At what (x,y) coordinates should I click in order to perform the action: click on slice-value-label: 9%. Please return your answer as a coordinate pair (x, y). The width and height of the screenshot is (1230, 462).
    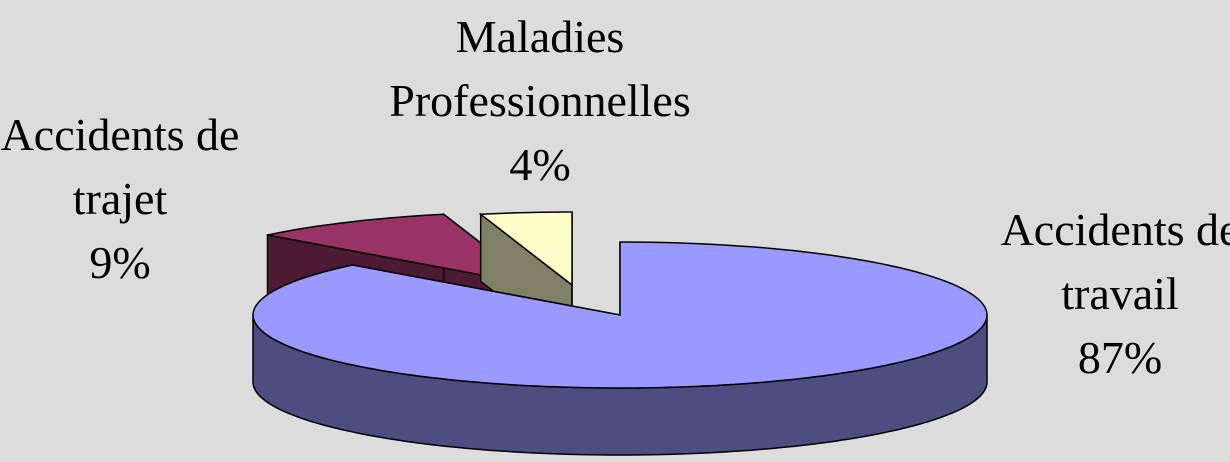
    Looking at the image, I should click on (120, 262).